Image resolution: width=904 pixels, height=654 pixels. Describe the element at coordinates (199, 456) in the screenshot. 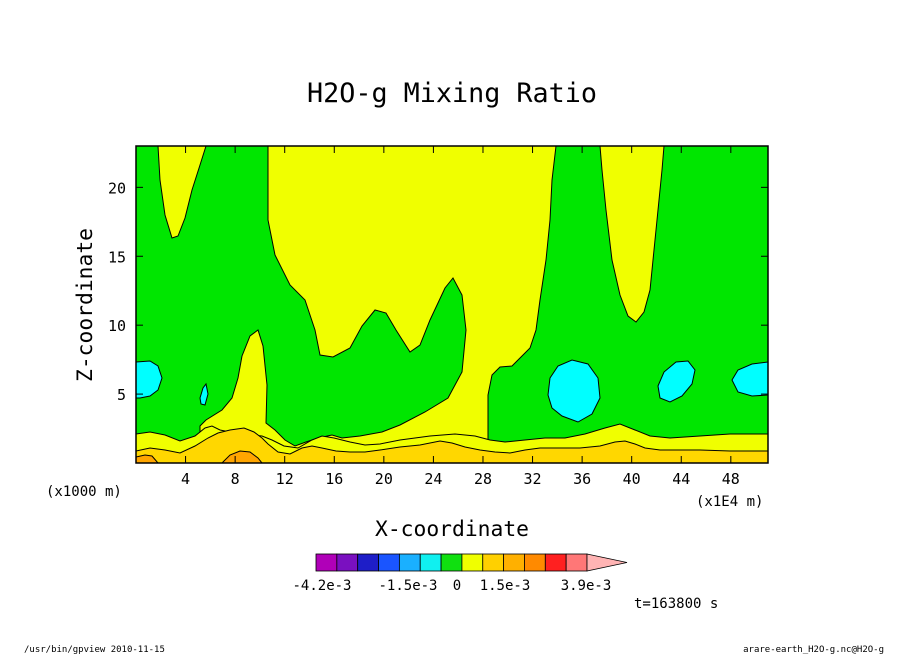

I see `field-orange-bottom` at that location.